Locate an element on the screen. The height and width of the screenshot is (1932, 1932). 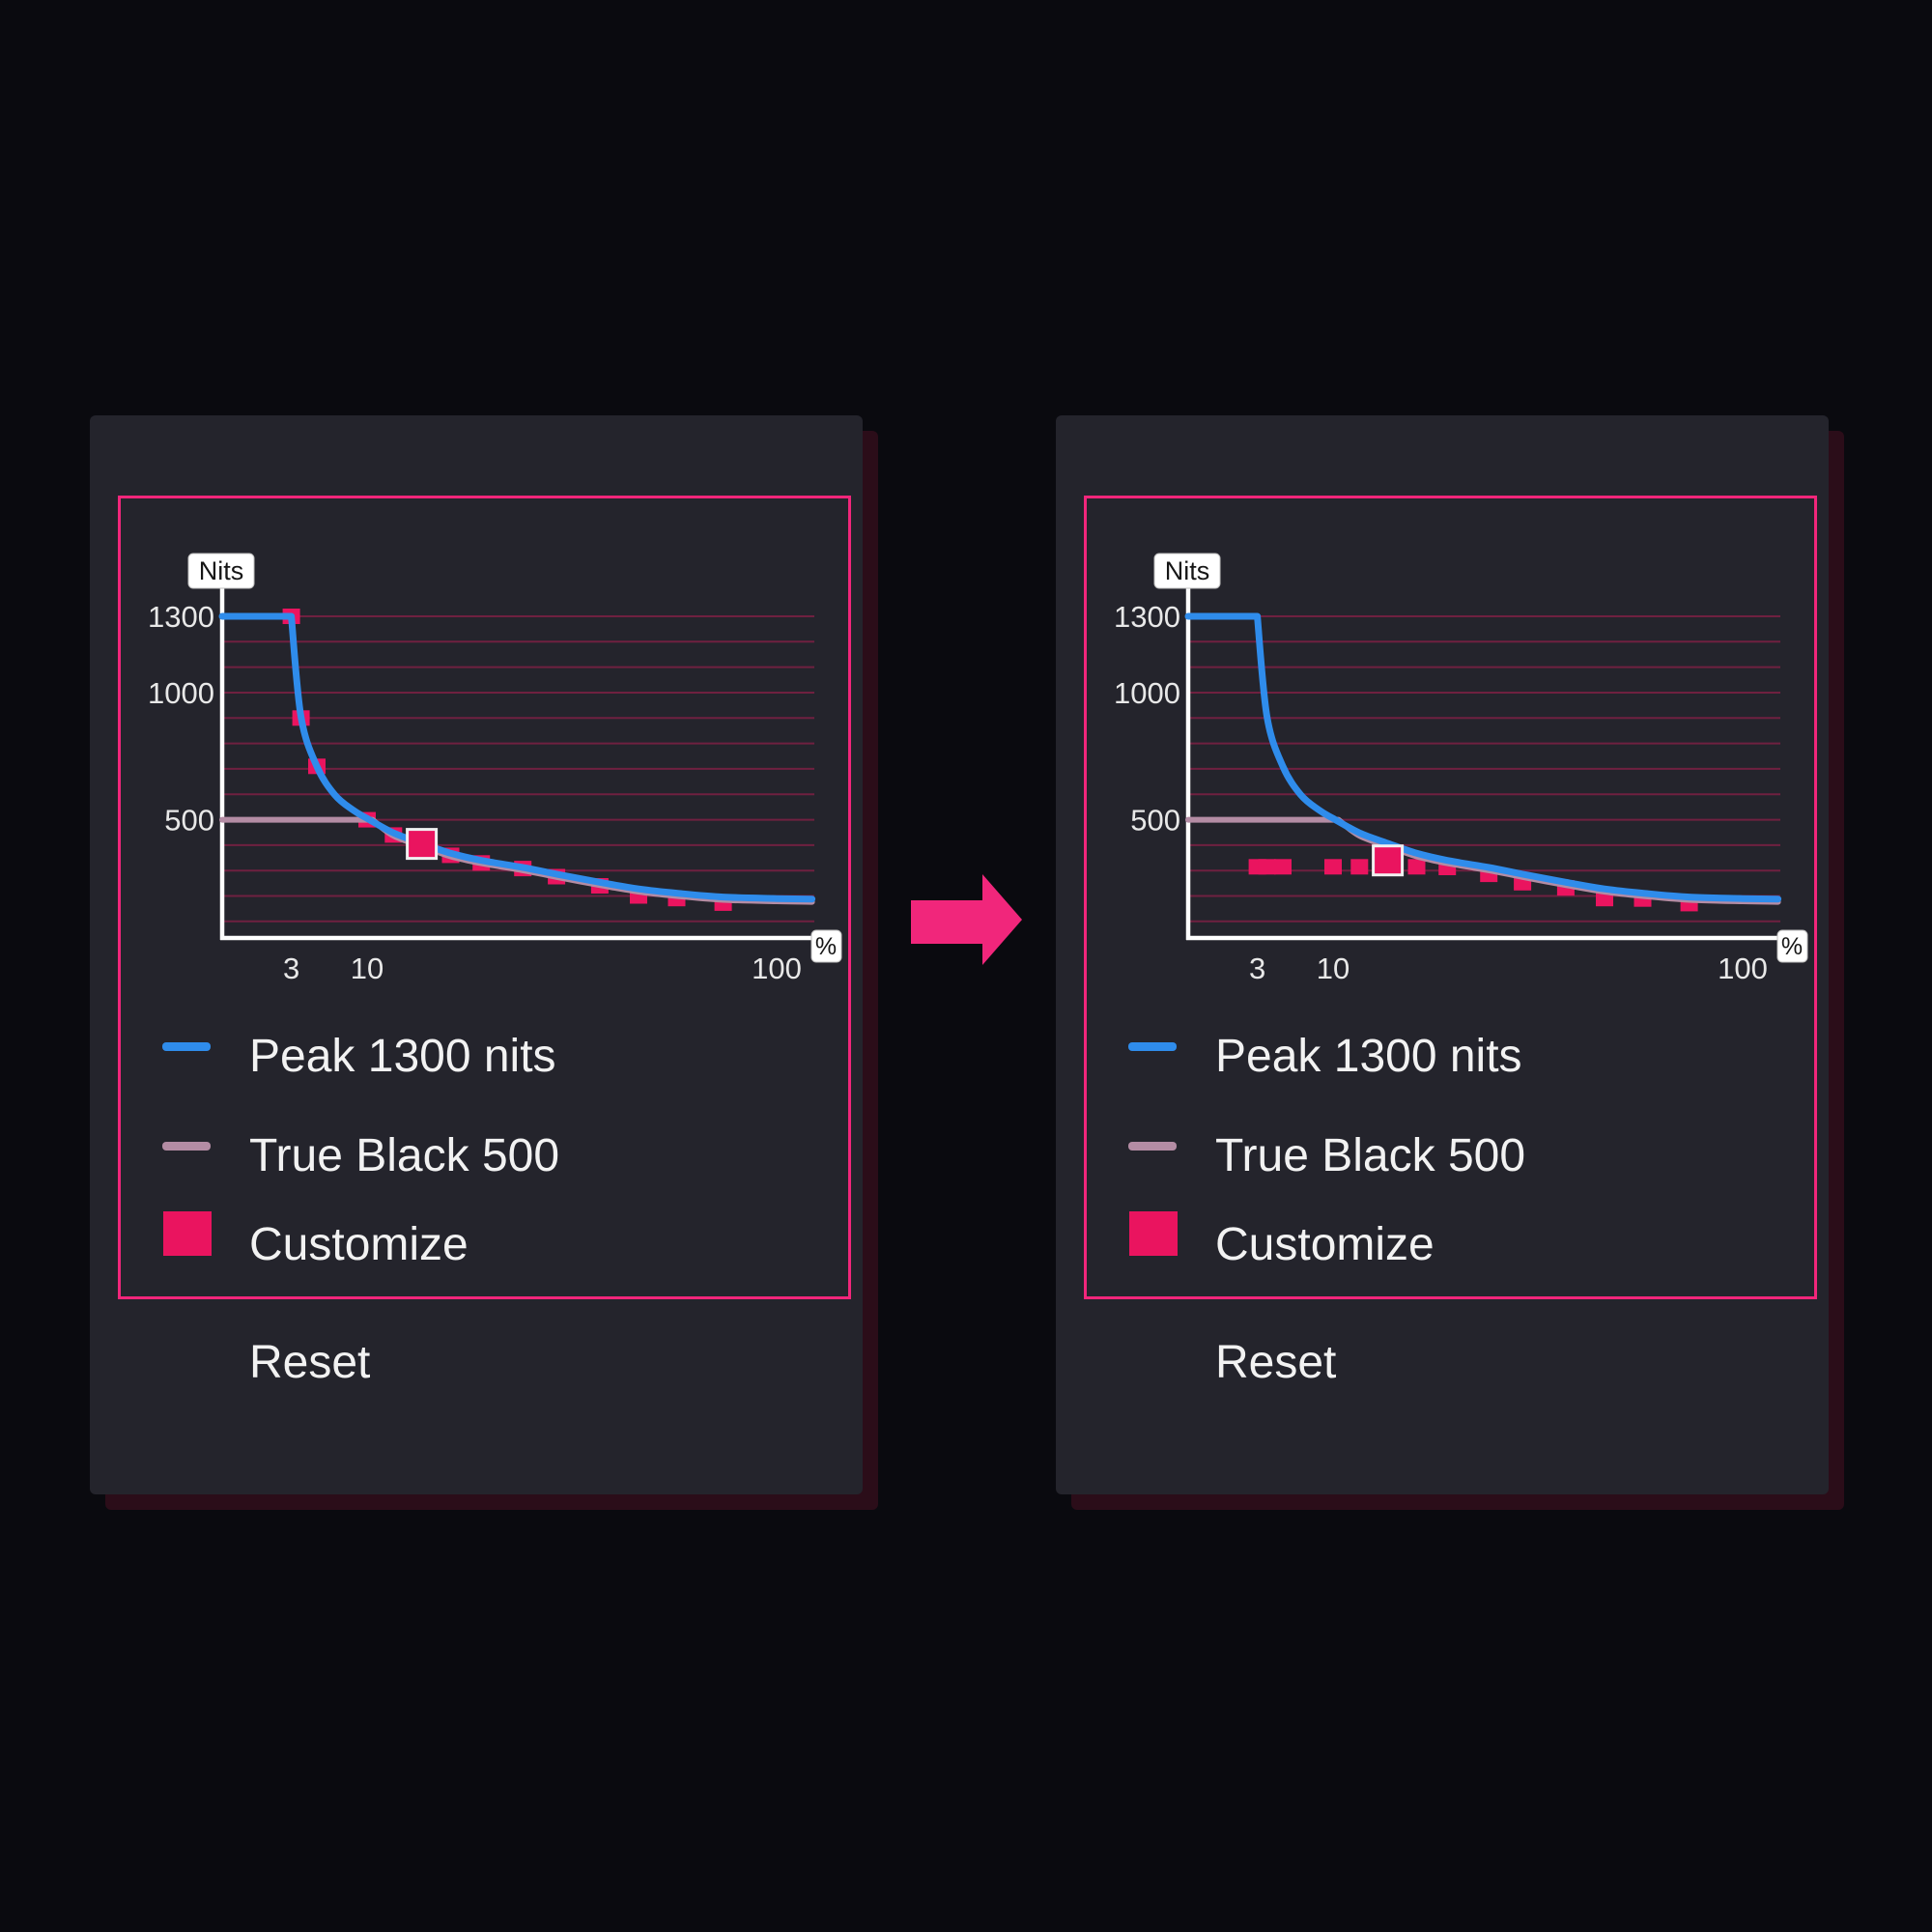
trueblack-curve is located at coordinates (517, 860).